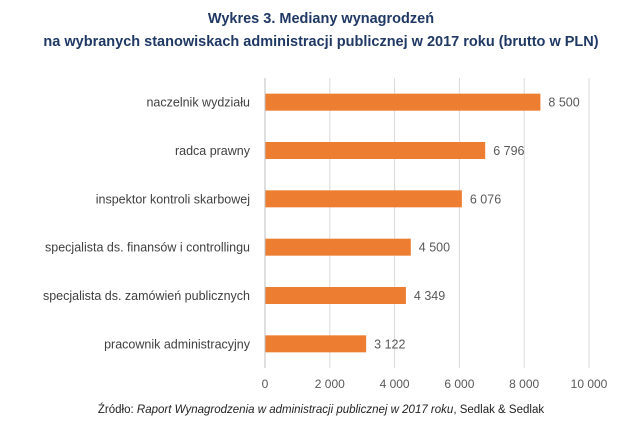 This screenshot has height=428, width=642. Describe the element at coordinates (429, 296) in the screenshot. I see `data-label: 4 349` at that location.